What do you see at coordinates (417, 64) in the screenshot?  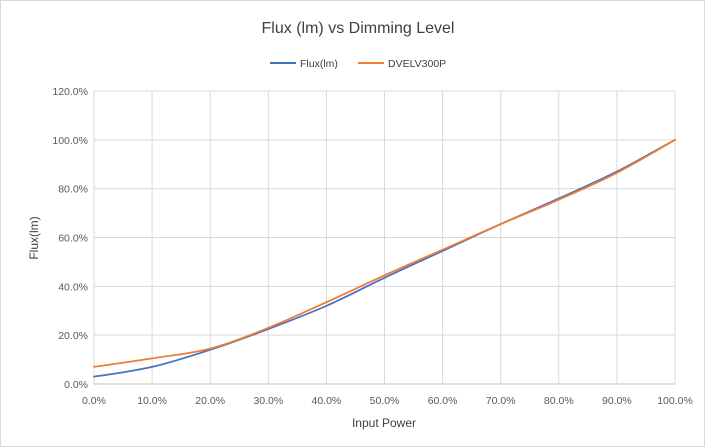 I see `legend-label: DVELV300P` at bounding box center [417, 64].